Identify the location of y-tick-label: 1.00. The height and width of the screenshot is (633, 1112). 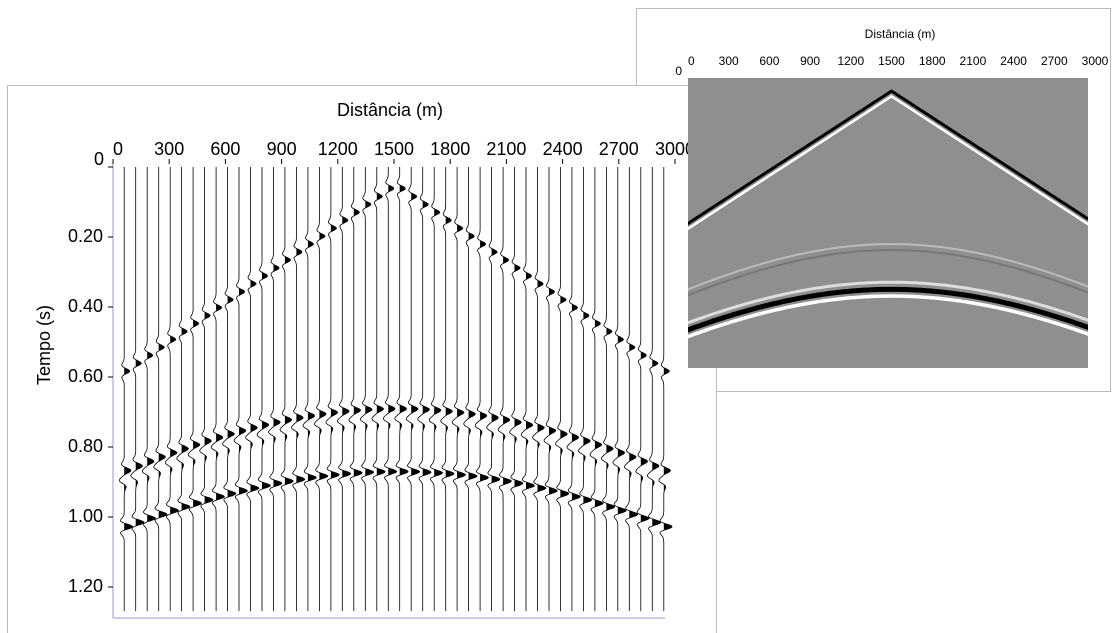
(85, 516).